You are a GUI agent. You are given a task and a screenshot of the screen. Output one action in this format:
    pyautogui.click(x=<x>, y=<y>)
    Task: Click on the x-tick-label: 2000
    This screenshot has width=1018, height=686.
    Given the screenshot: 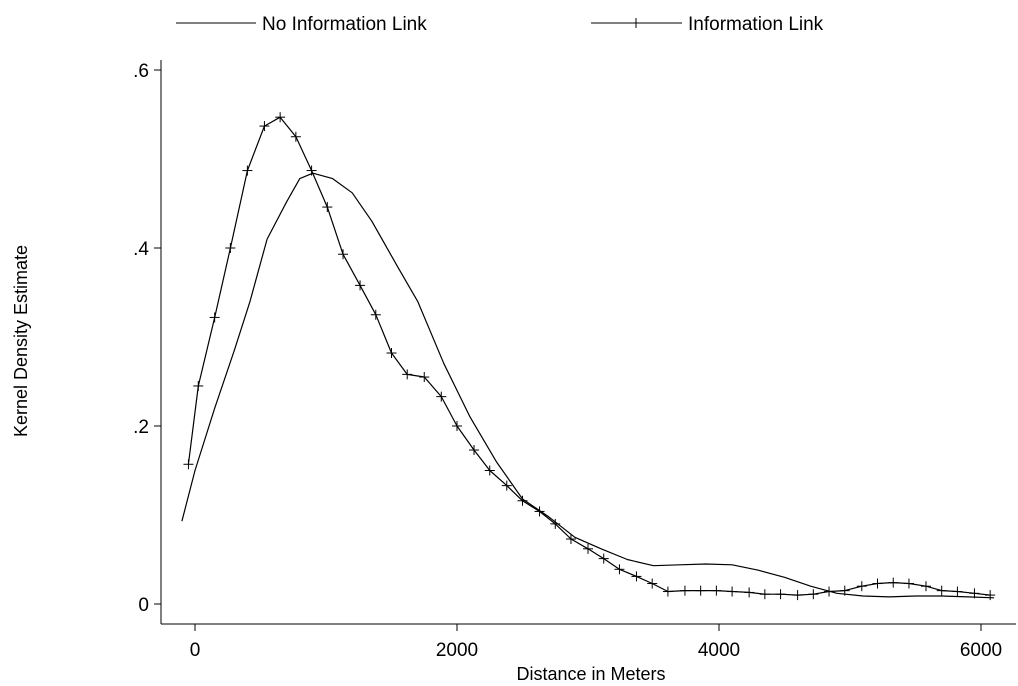 What is the action you would take?
    pyautogui.click(x=457, y=650)
    